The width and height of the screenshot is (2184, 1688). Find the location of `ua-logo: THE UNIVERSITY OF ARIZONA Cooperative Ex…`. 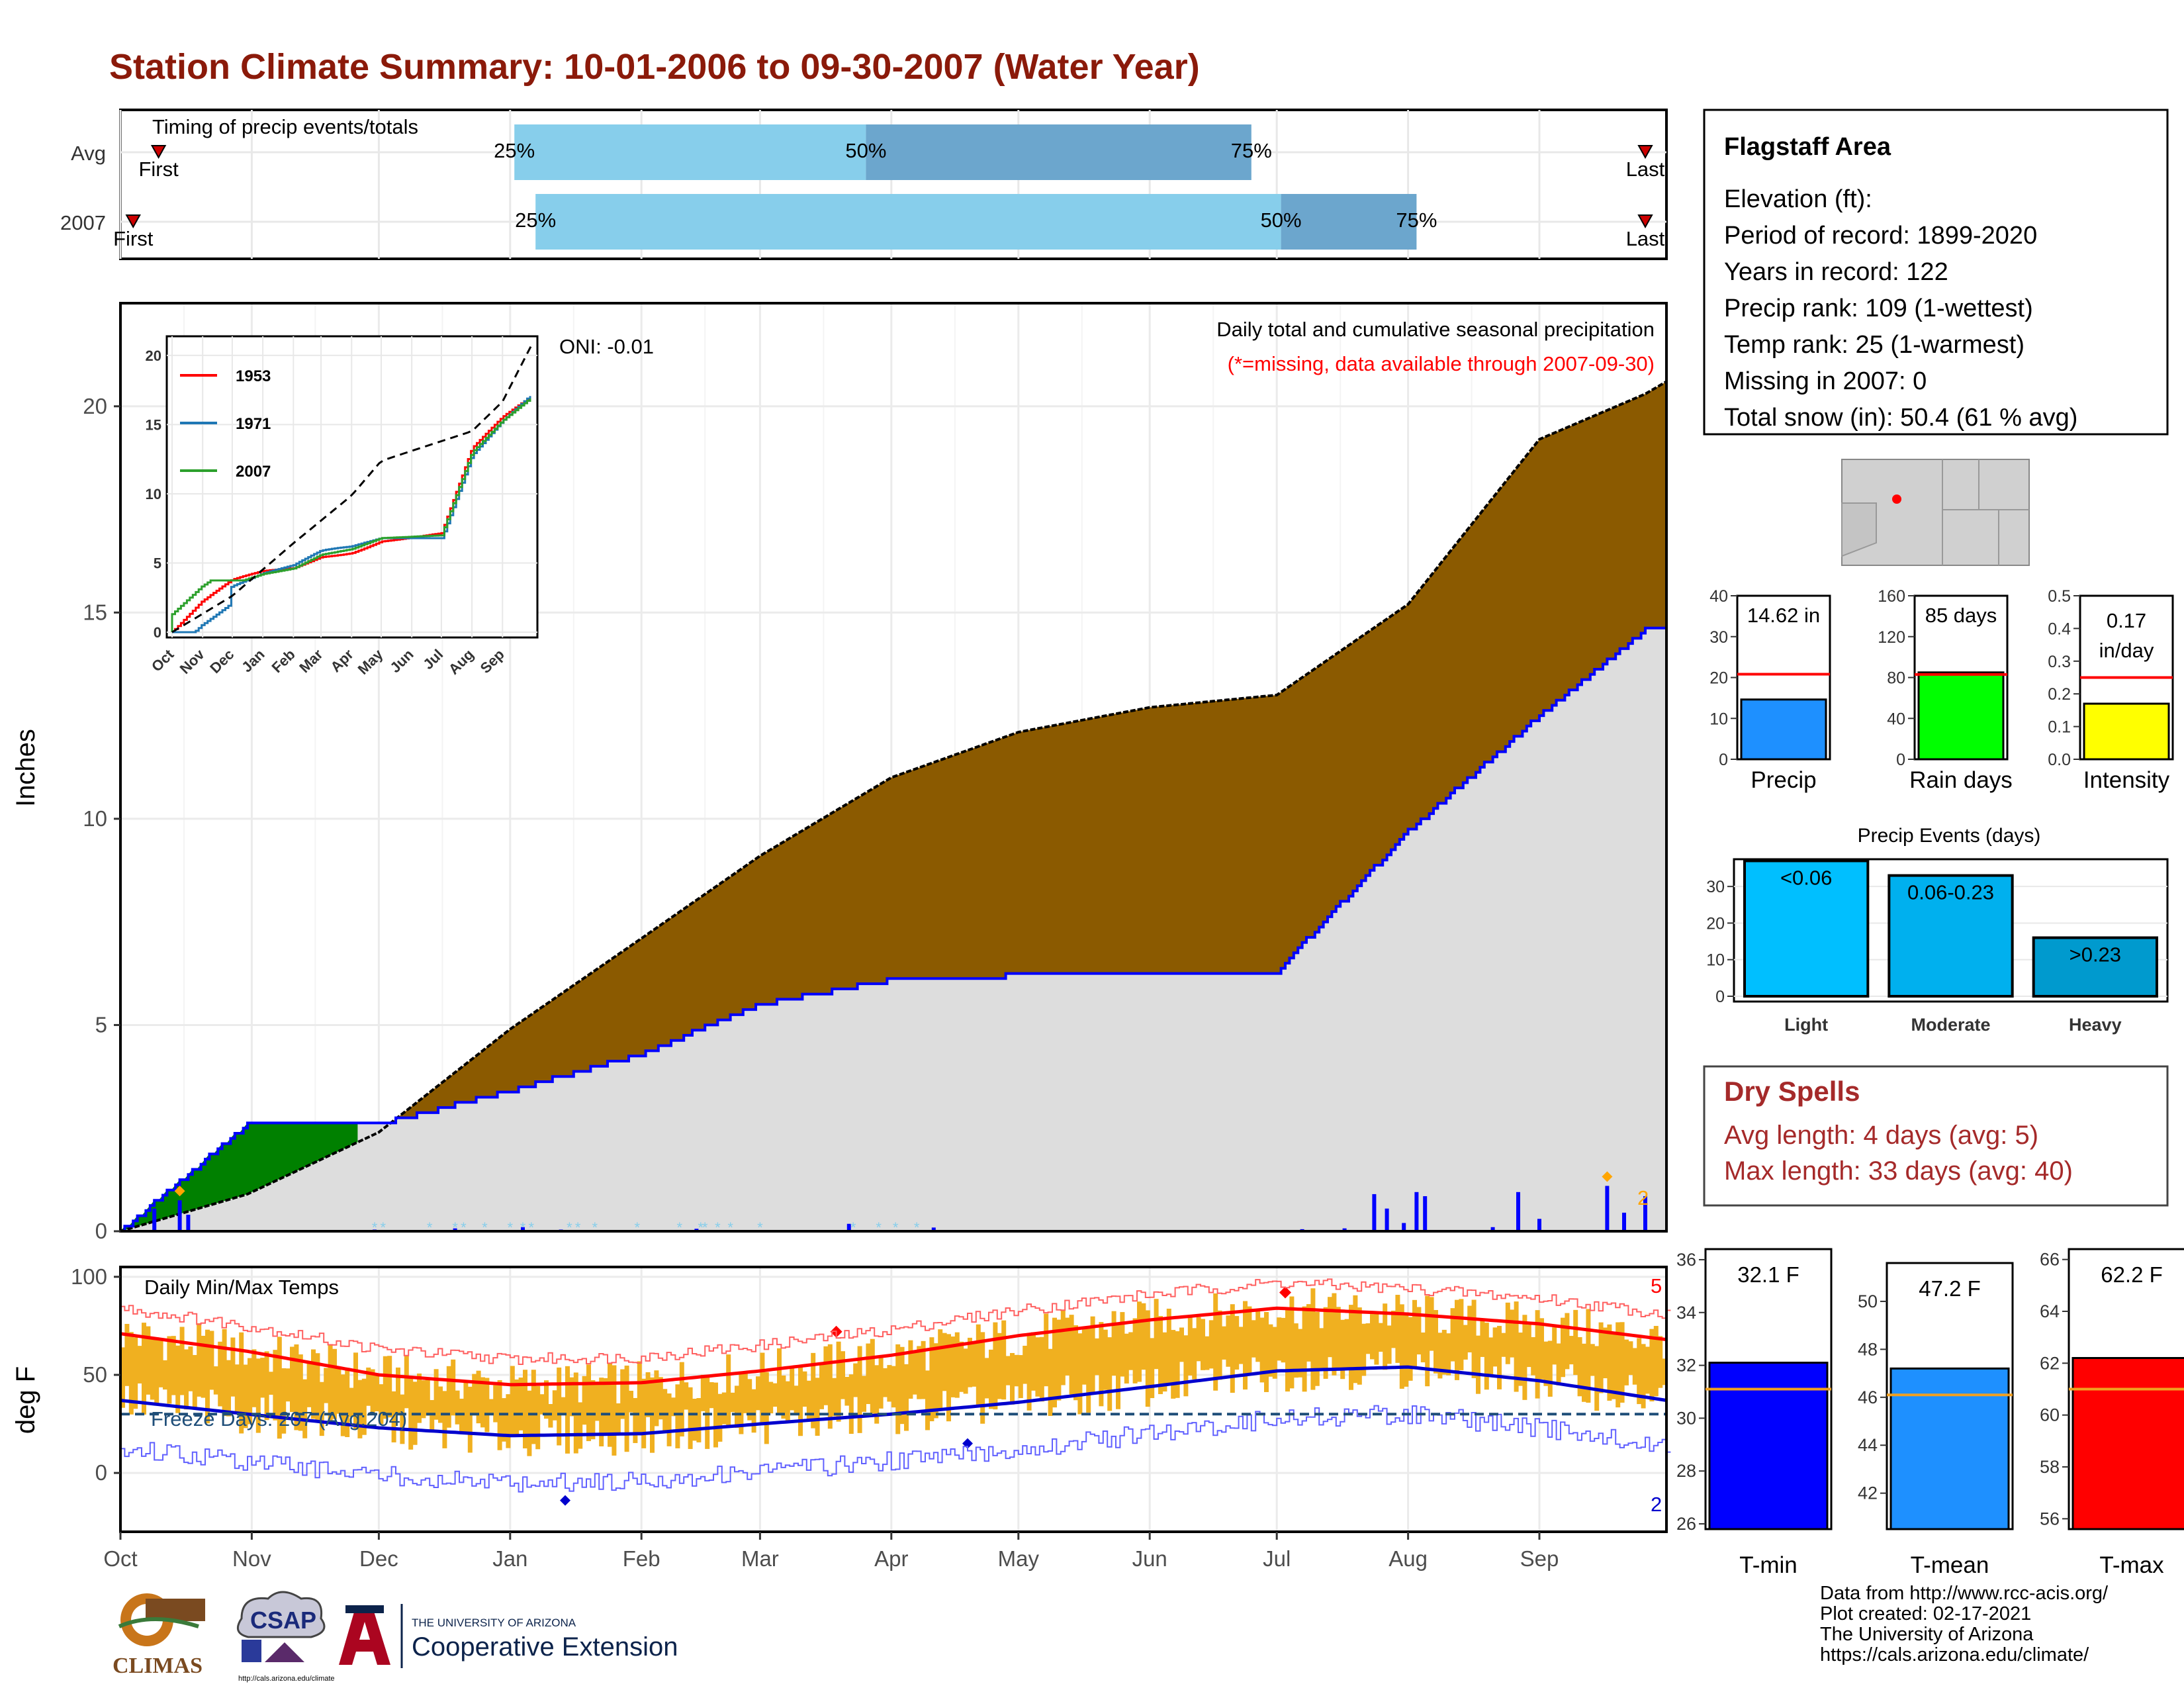

ua-logo: THE UNIVERSITY OF ARIZONA Cooperative Ex… is located at coordinates (508, 1636).